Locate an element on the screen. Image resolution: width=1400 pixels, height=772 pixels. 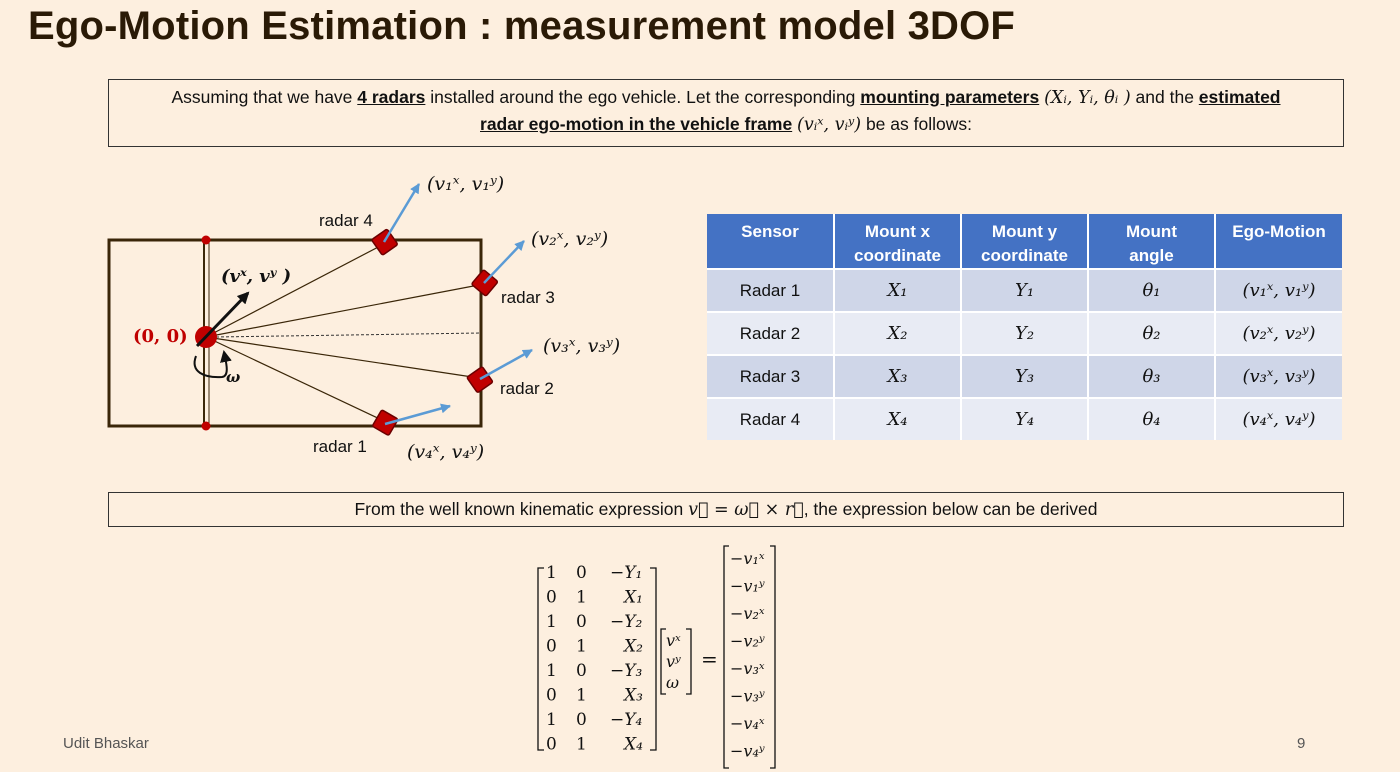
cell-sensor: Radar 2 is located at coordinates (771, 333).